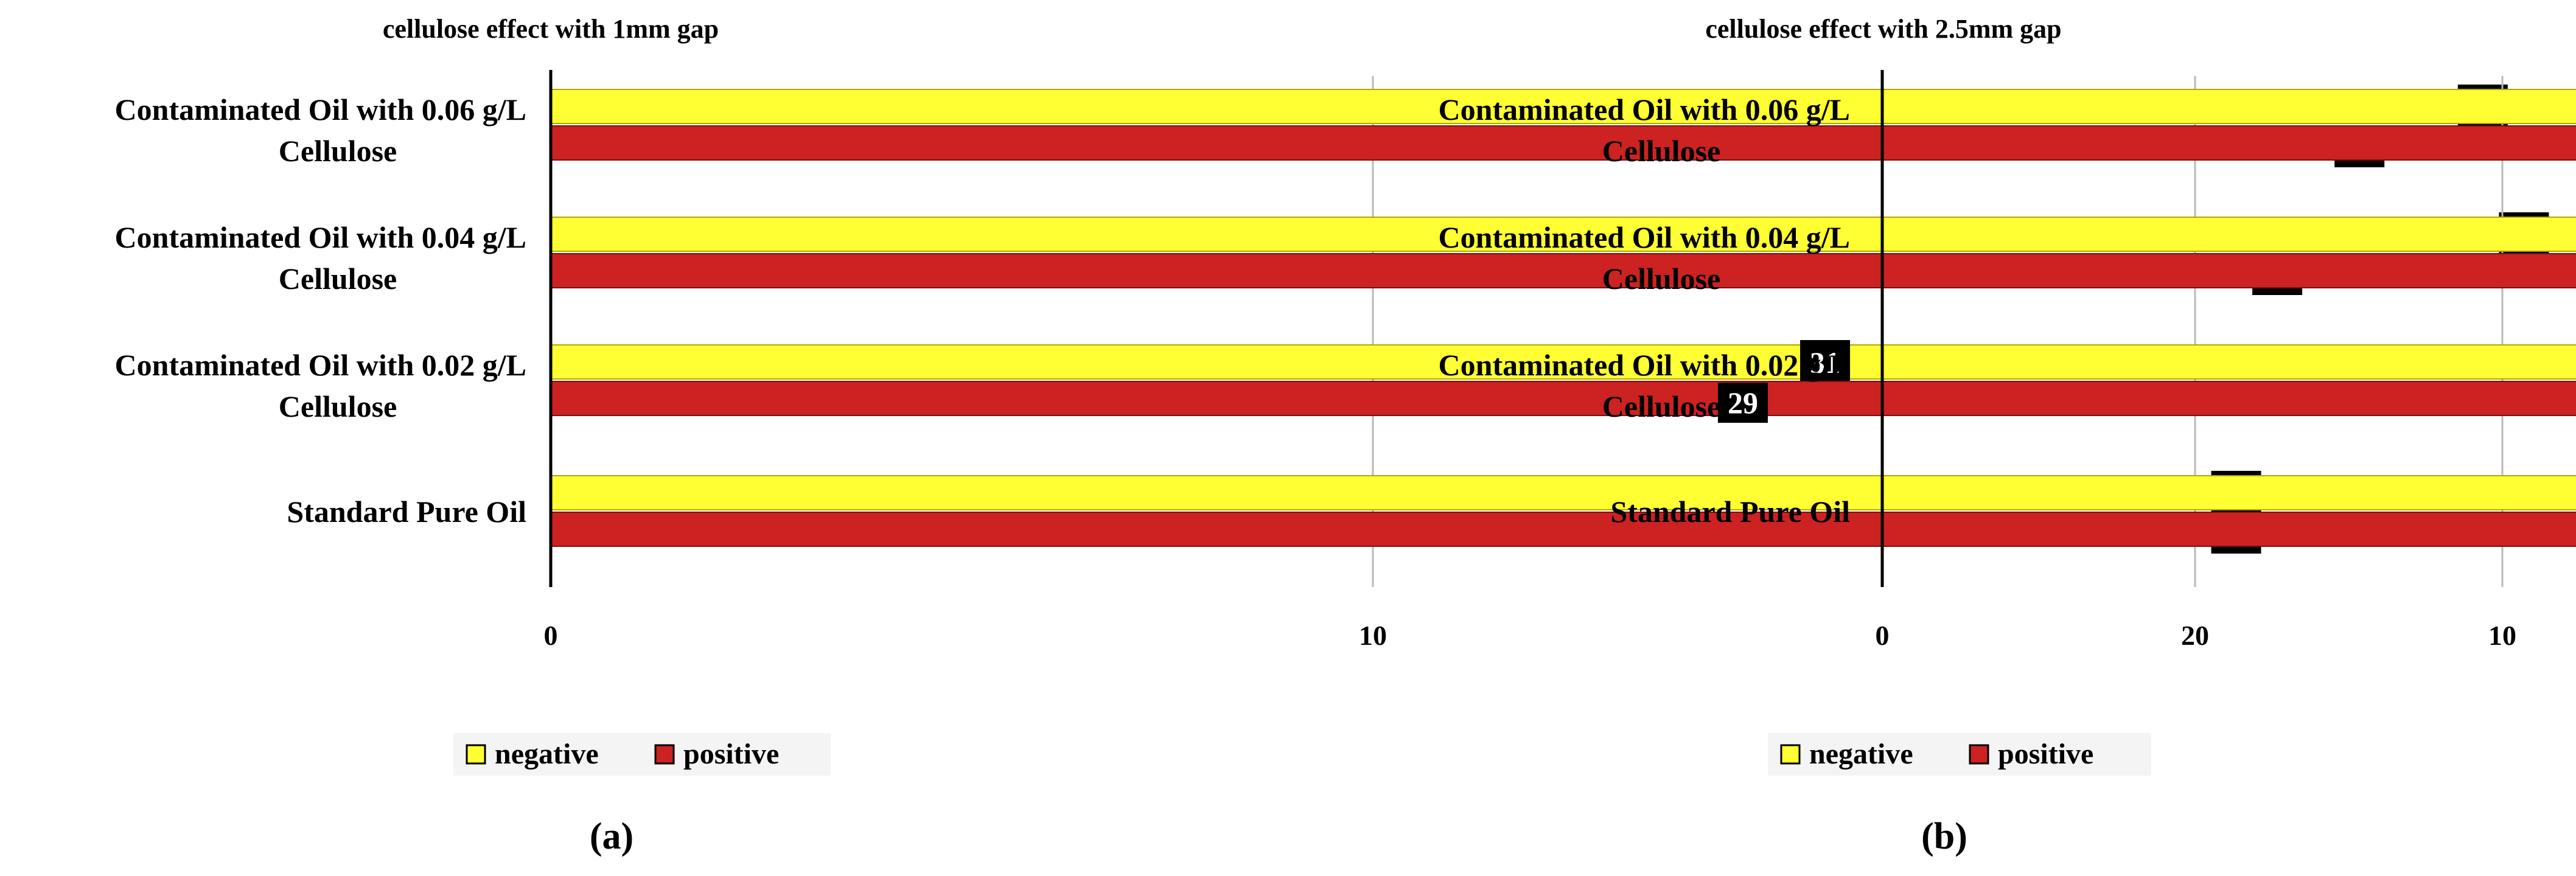 The height and width of the screenshot is (876, 2576). What do you see at coordinates (1944, 836) in the screenshot?
I see `panel-label: (b)` at bounding box center [1944, 836].